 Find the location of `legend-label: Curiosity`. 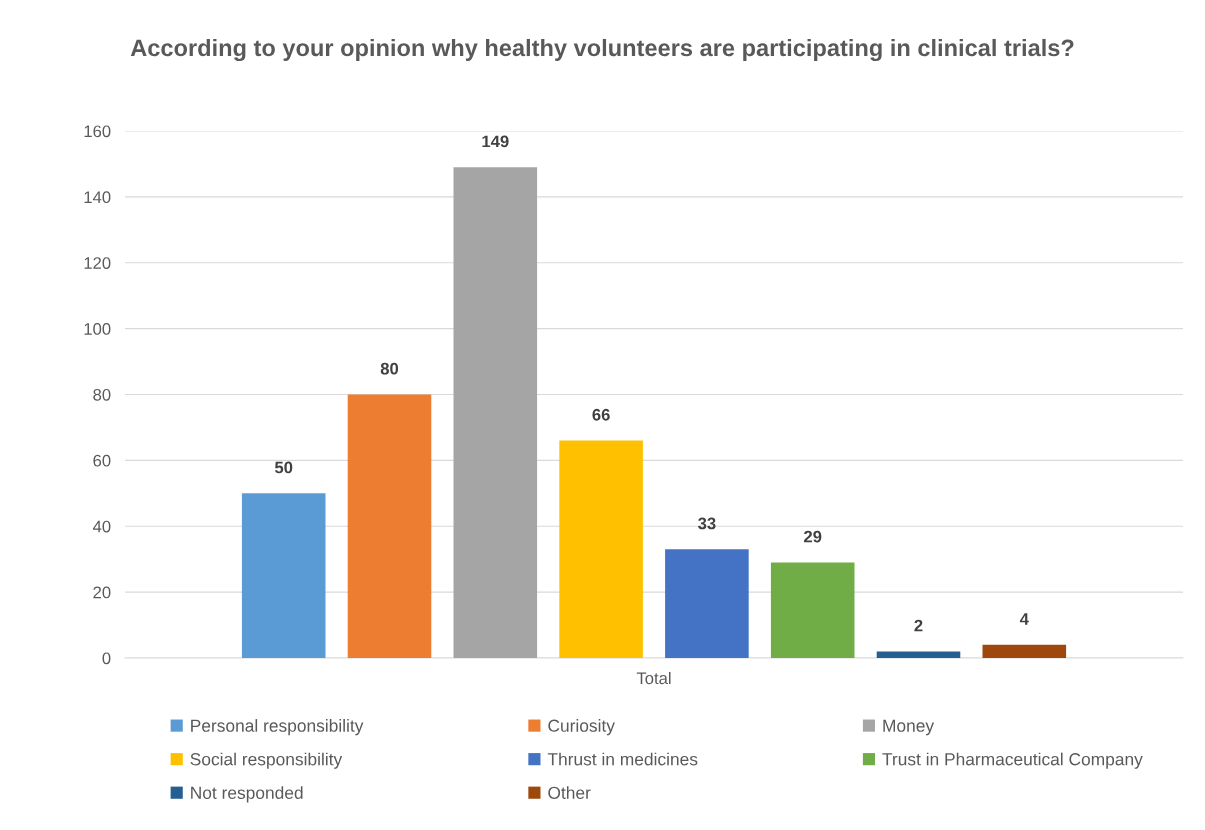

legend-label: Curiosity is located at coordinates (581, 727).